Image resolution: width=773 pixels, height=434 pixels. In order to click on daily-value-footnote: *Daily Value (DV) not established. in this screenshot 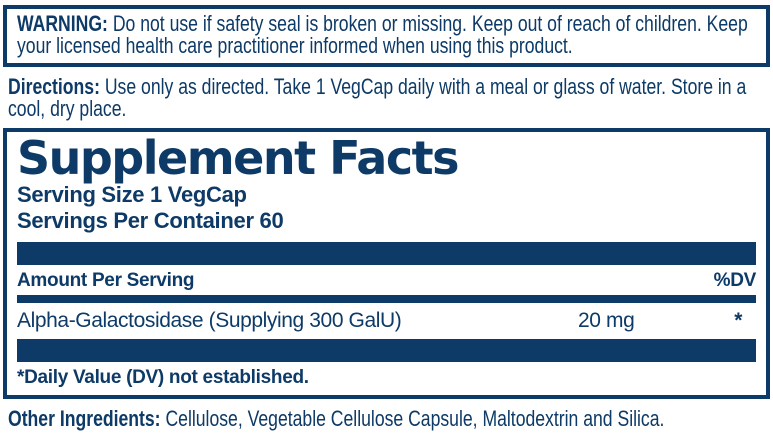, I will do `click(163, 377)`.